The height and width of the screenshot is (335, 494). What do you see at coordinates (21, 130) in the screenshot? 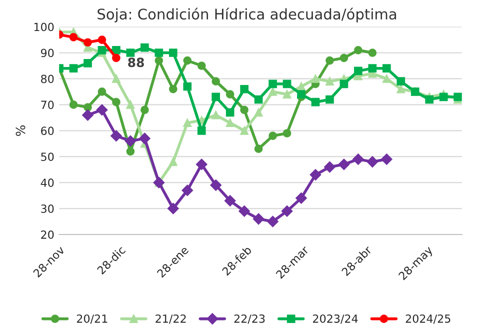
I see `y-axis-title: %` at bounding box center [21, 130].